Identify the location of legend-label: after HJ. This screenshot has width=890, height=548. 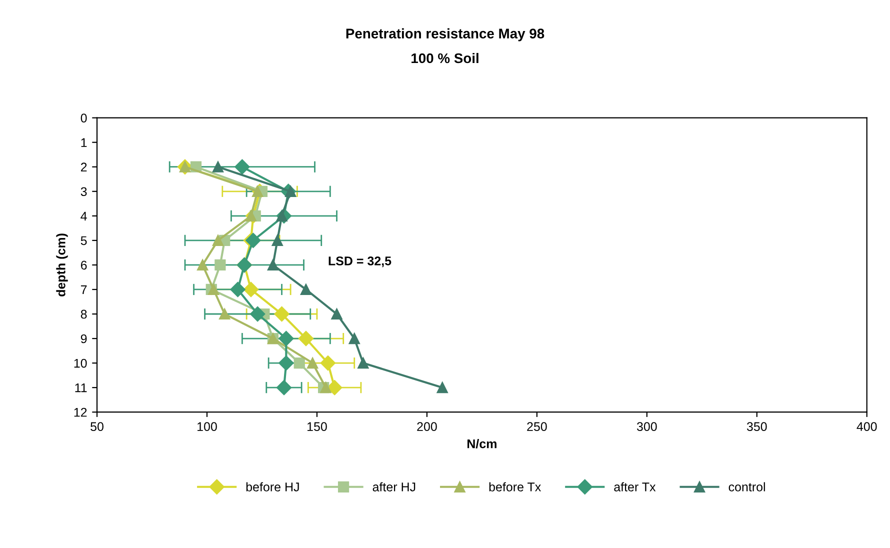
(394, 487).